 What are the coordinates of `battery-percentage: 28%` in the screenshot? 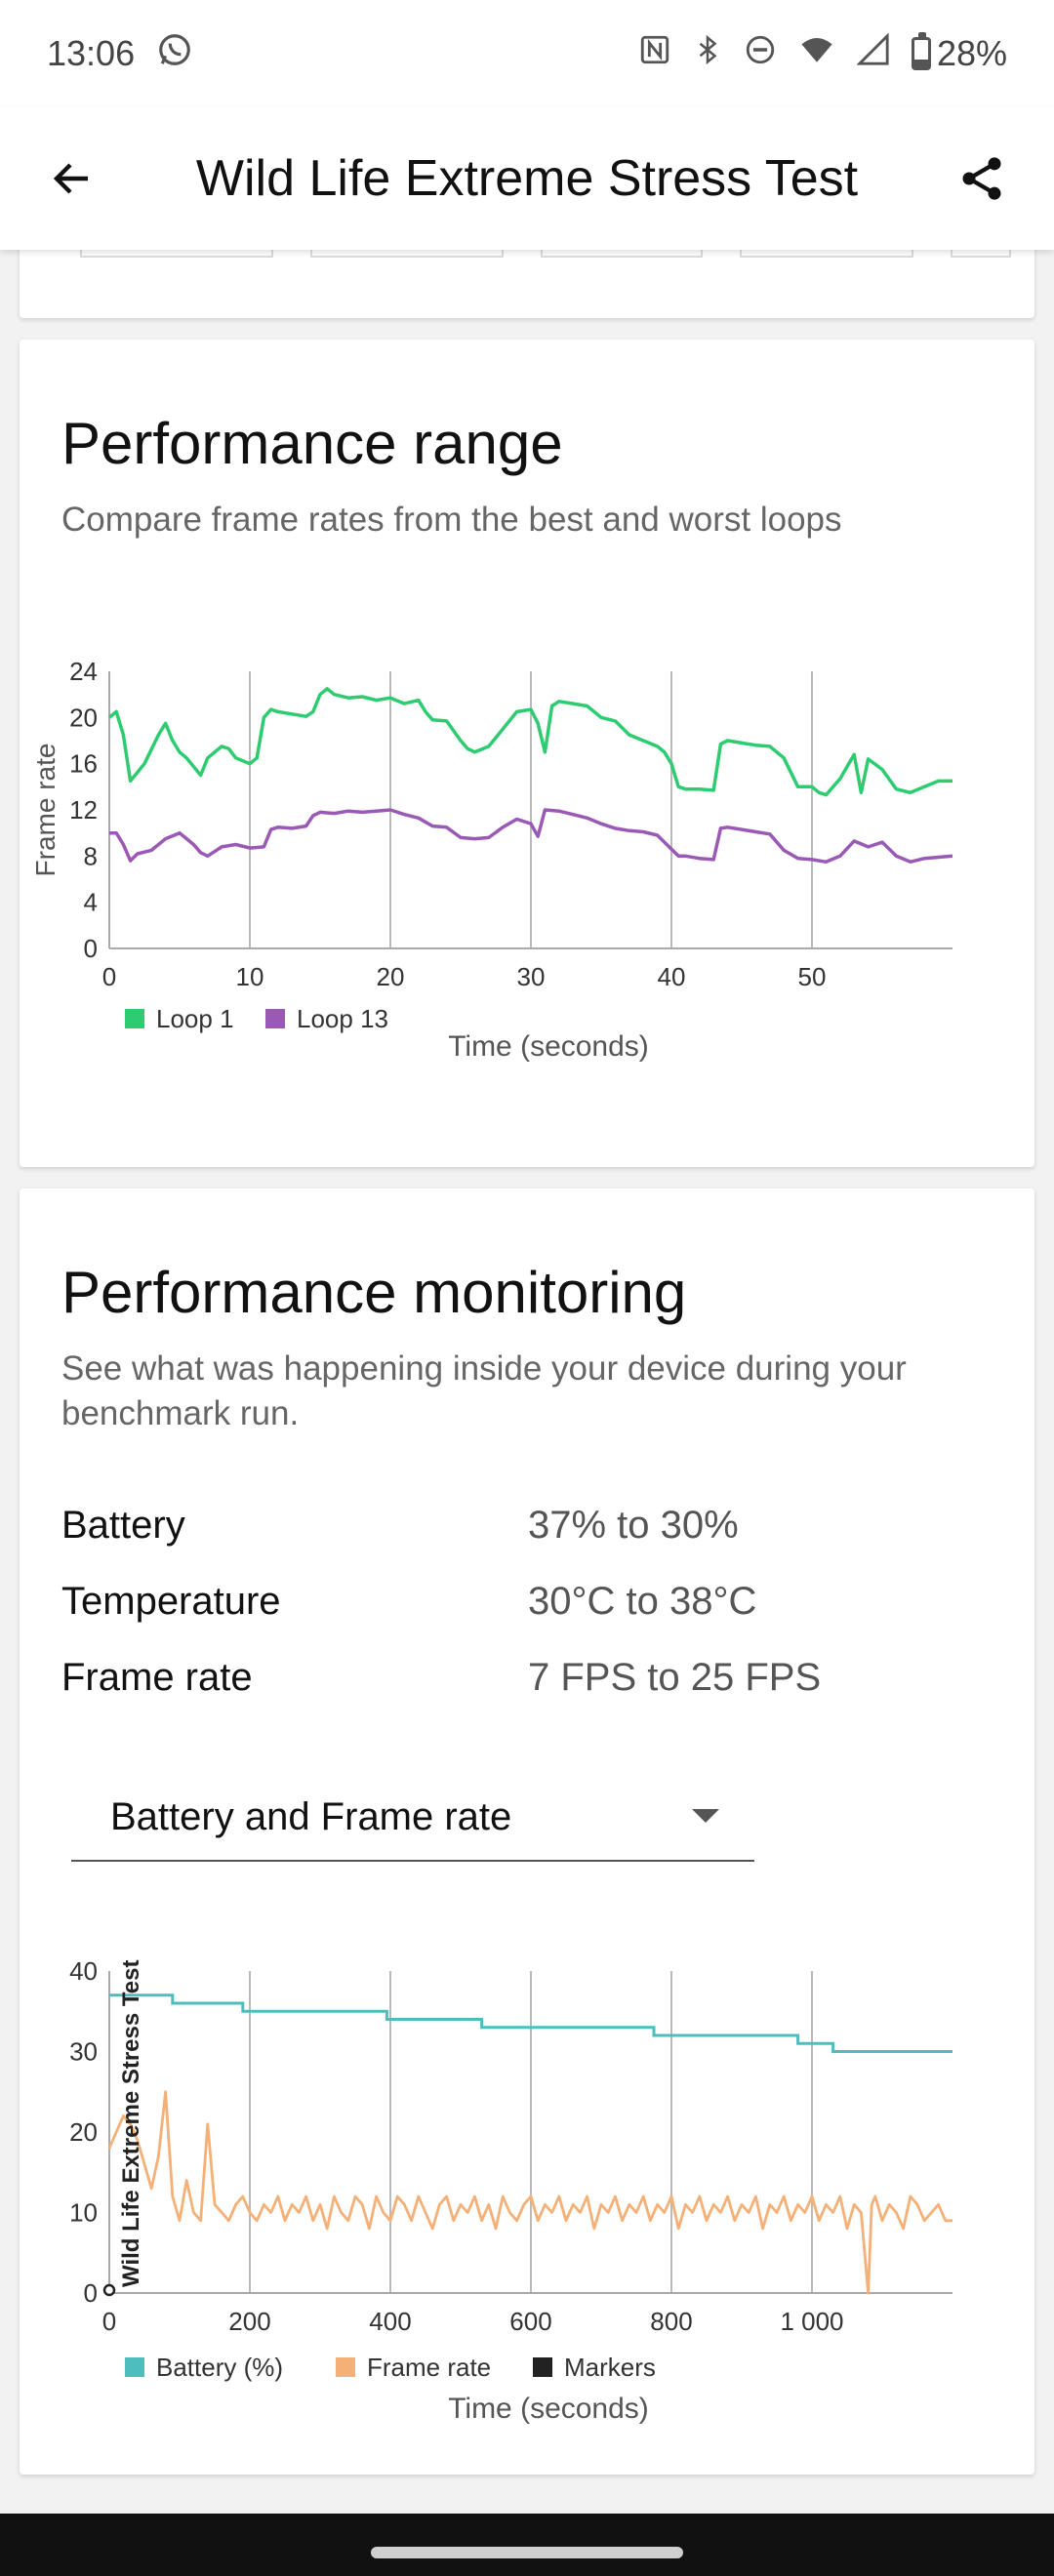 It's located at (972, 53).